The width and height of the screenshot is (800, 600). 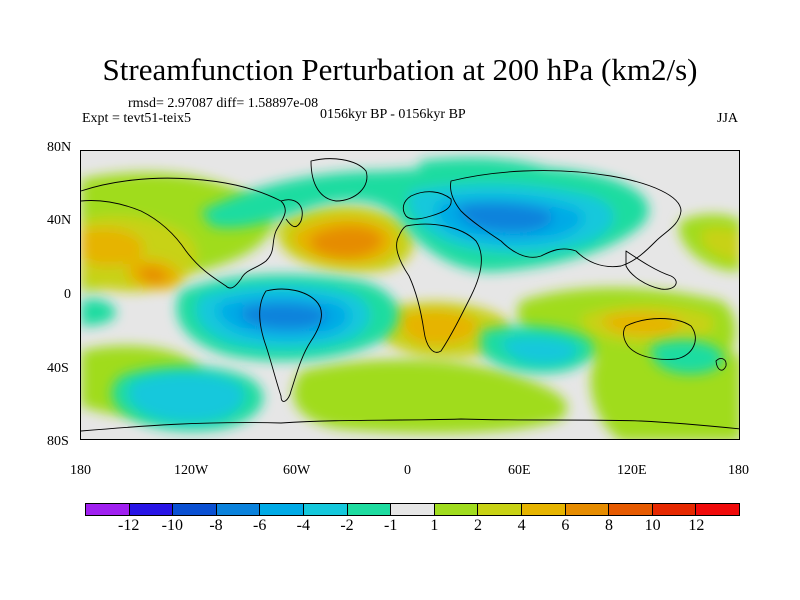 I want to click on season-label: JJA, so click(x=728, y=118).